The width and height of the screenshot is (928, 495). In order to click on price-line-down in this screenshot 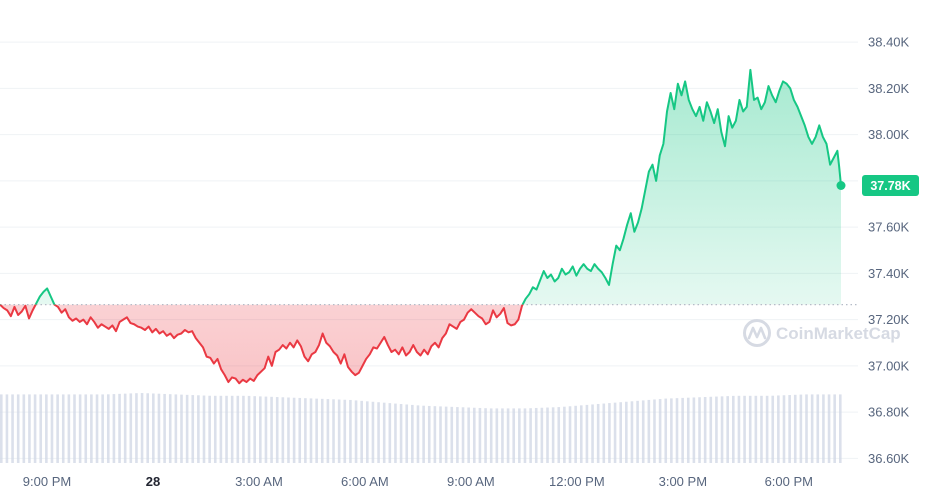, I will do `click(262, 344)`.